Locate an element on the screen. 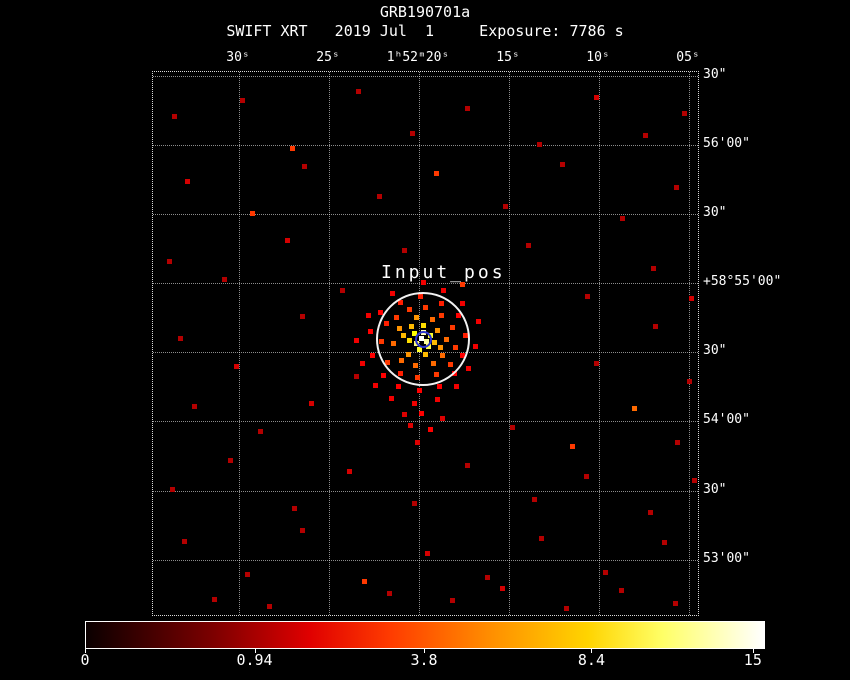 The height and width of the screenshot is (680, 850). source-region-label: Input_pos is located at coordinates (443, 272).